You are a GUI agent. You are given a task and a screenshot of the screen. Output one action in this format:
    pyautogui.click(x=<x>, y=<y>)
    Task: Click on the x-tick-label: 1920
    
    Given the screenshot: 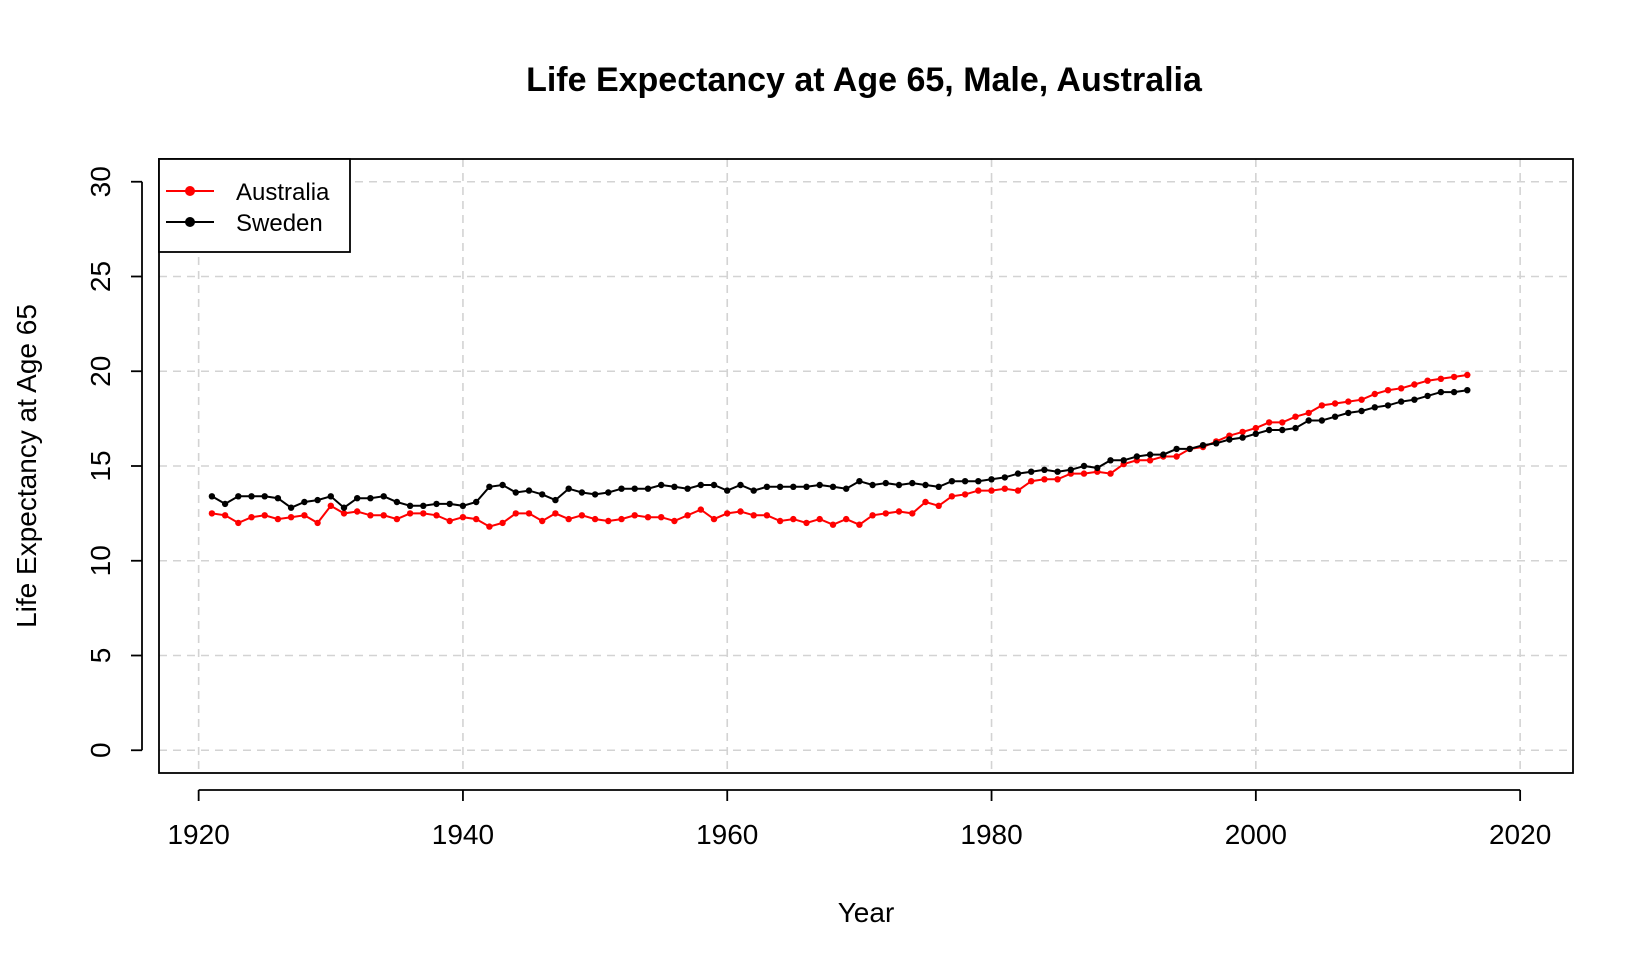 What is the action you would take?
    pyautogui.click(x=198, y=834)
    